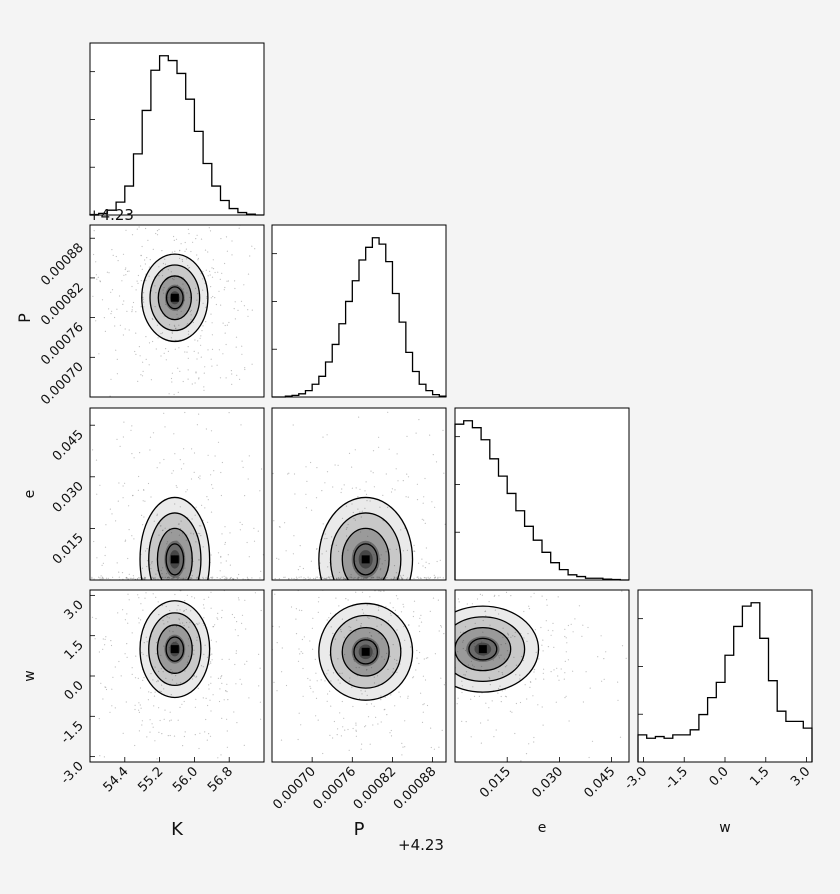 This screenshot has width=840, height=894. I want to click on contour-line, so click(175, 649).